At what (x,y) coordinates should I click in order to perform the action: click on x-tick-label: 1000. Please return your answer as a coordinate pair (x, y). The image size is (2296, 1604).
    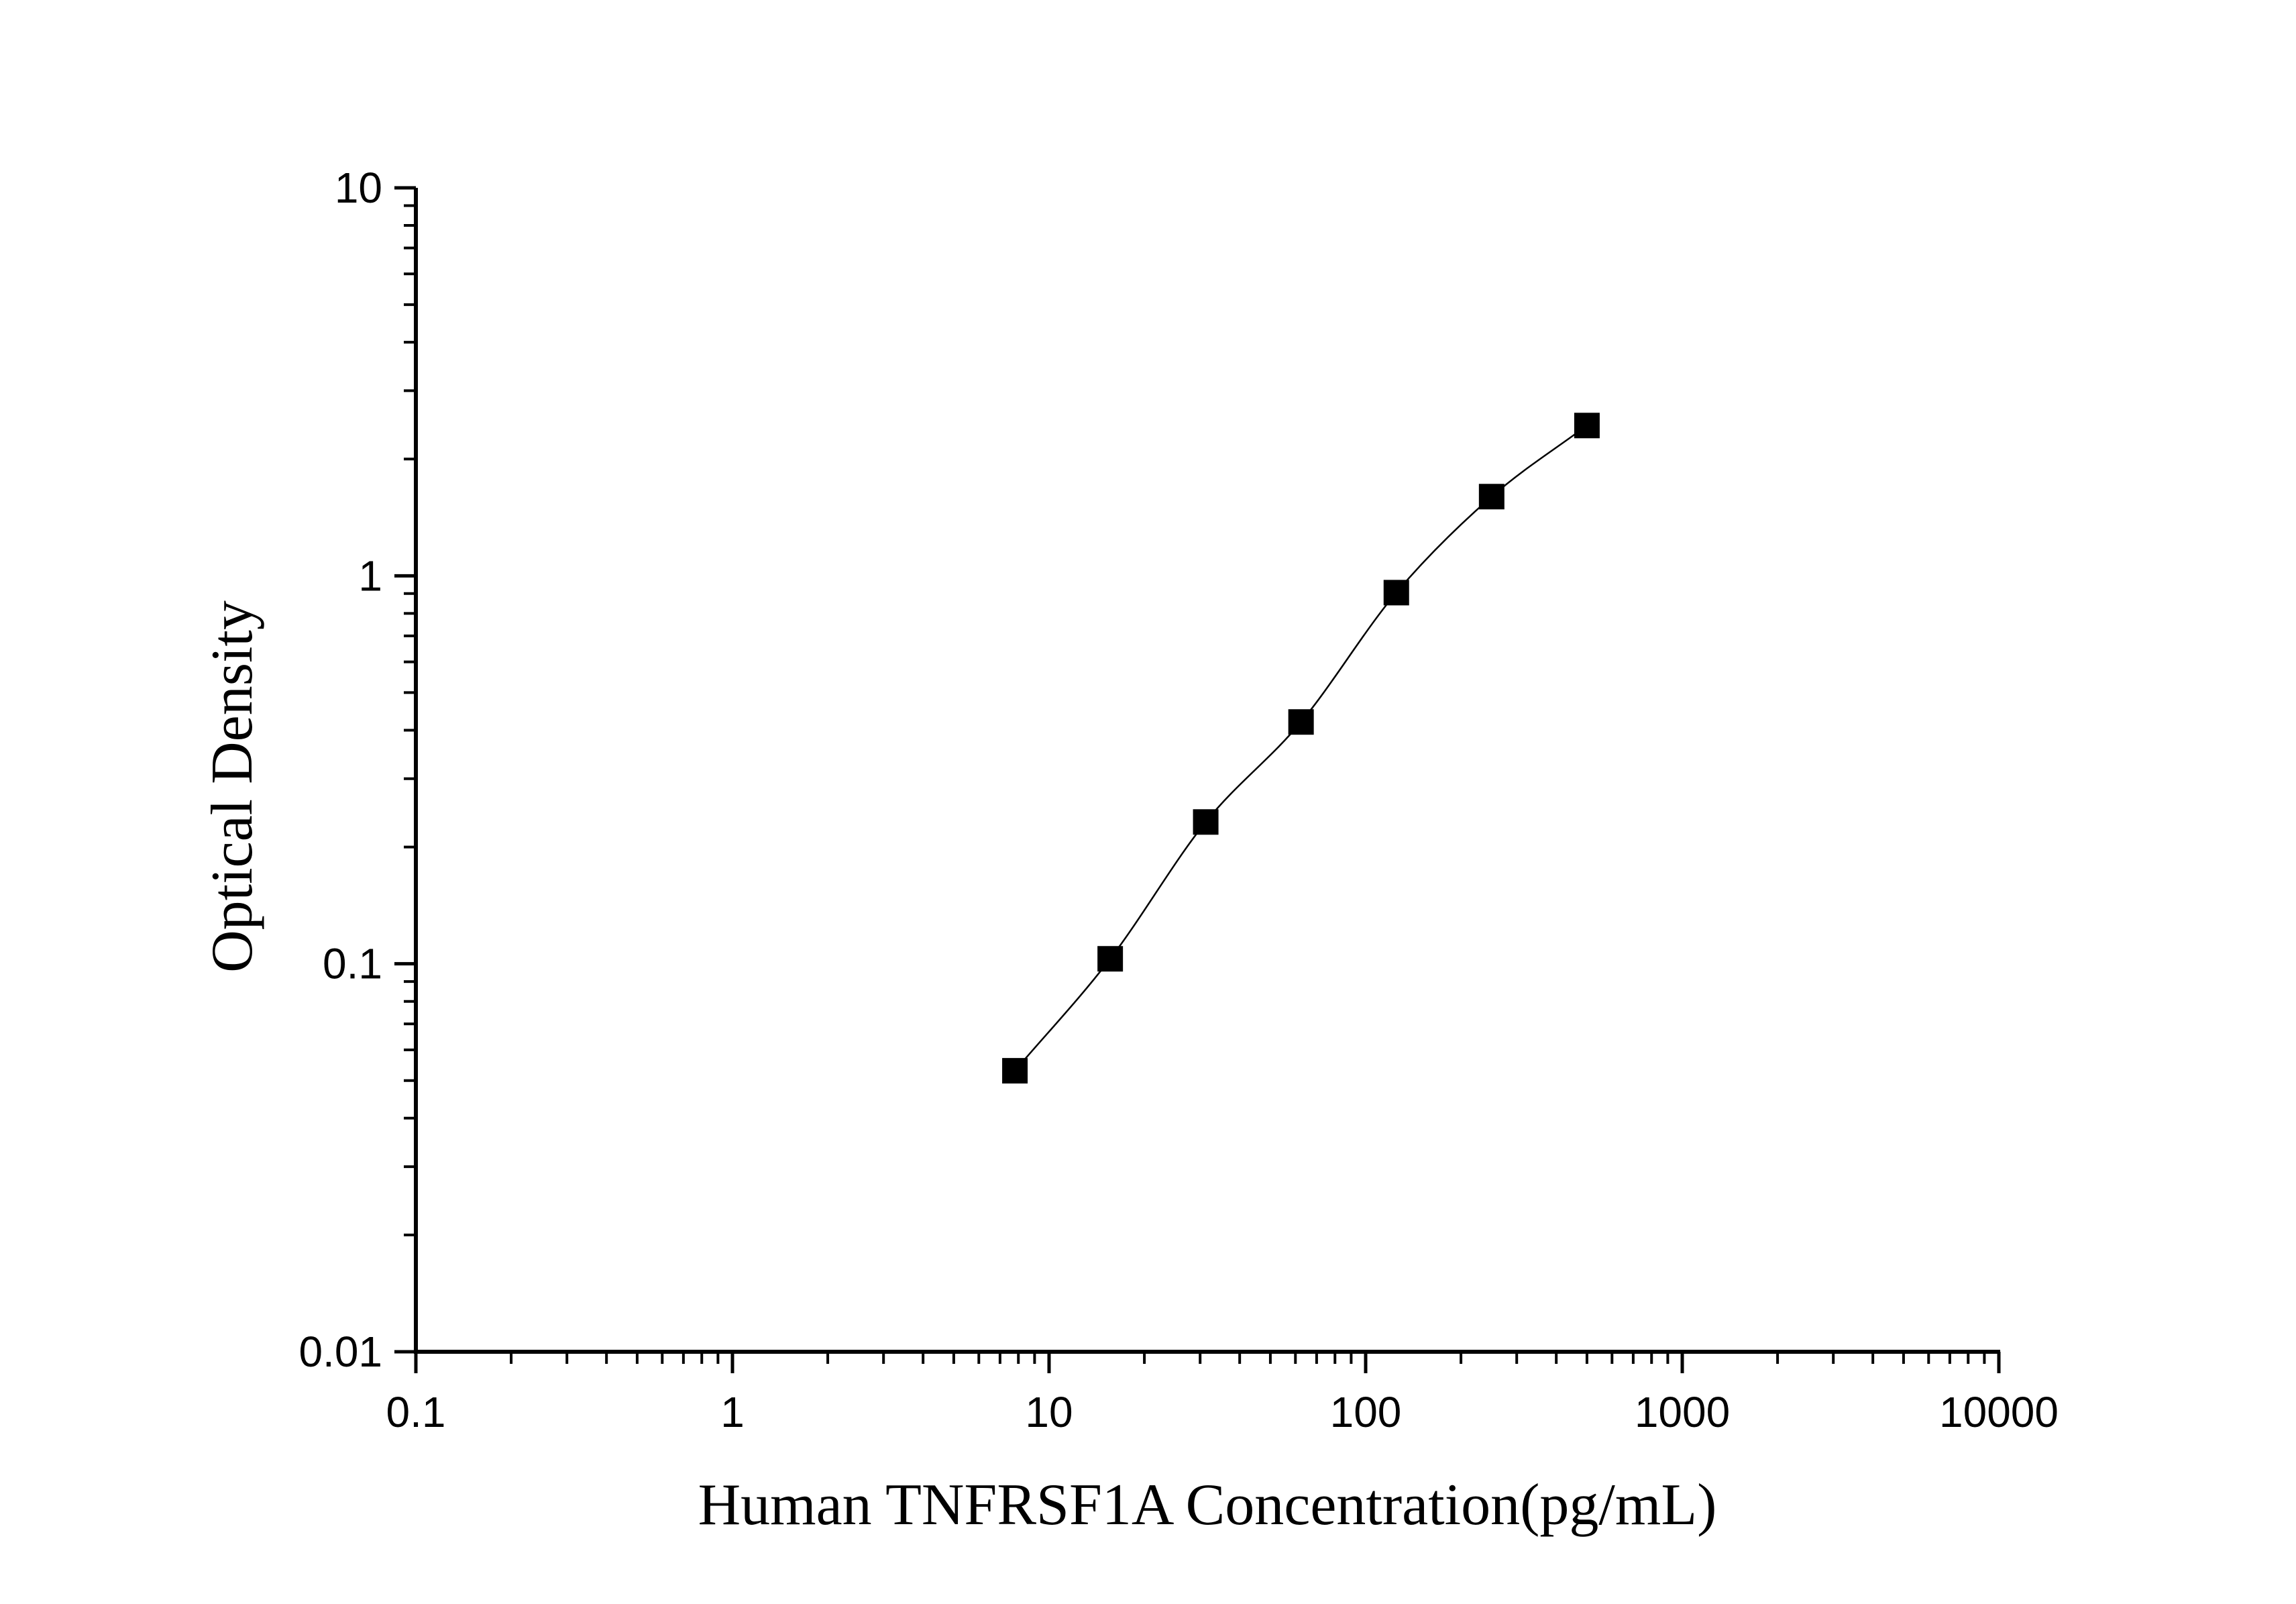
    Looking at the image, I should click on (1682, 1412).